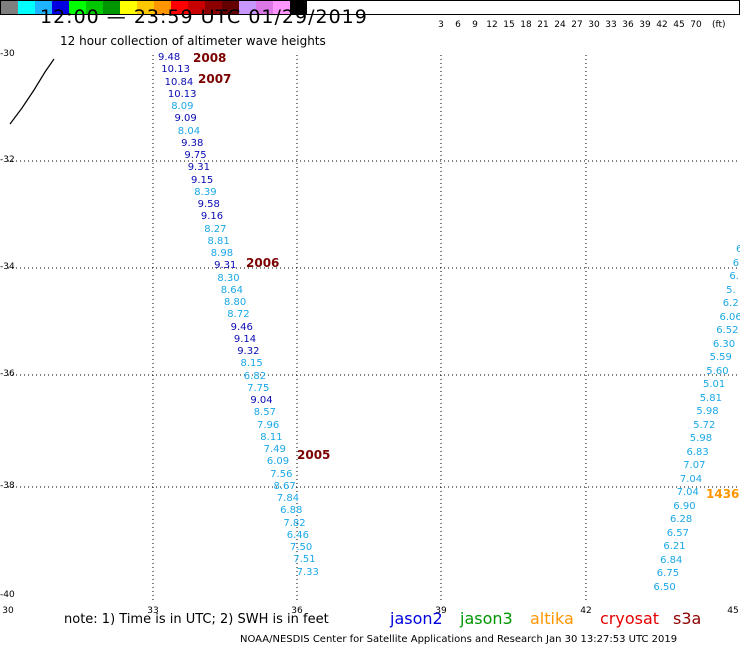 The width and height of the screenshot is (740, 650). What do you see at coordinates (153, 611) in the screenshot?
I see `longitude-label: 33` at bounding box center [153, 611].